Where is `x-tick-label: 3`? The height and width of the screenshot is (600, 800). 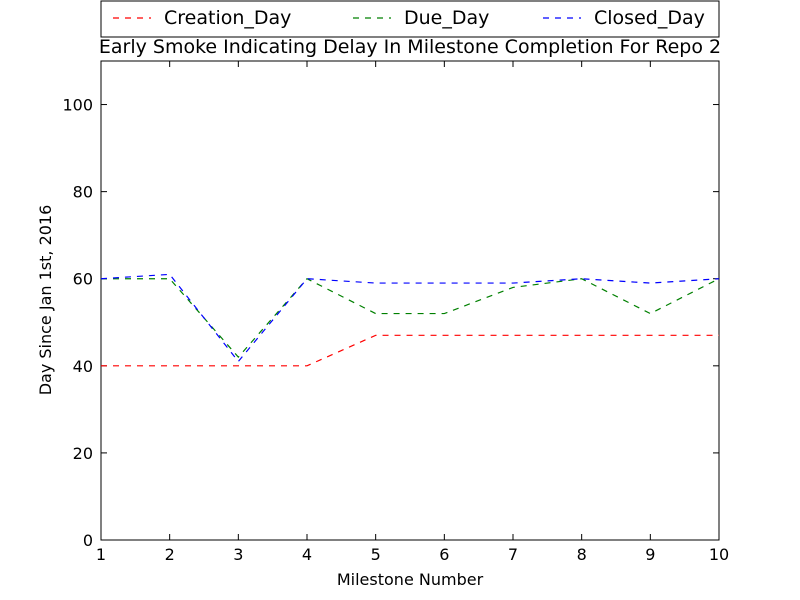
x-tick-label: 3 is located at coordinates (238, 554).